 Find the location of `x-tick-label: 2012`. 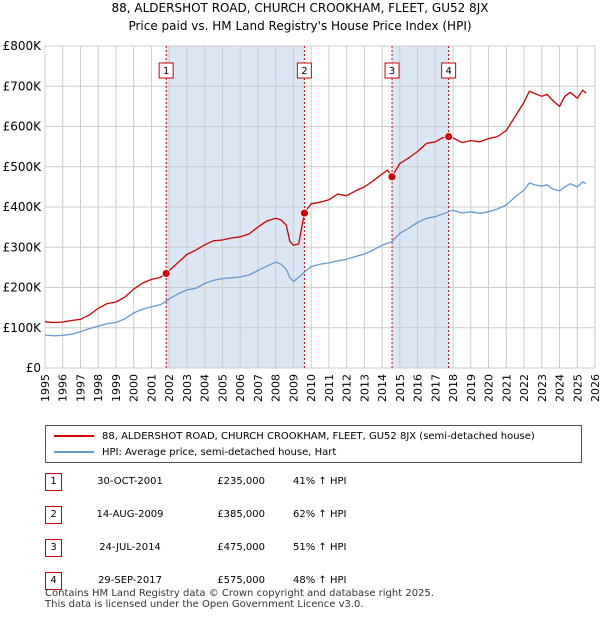

x-tick-label: 2012 is located at coordinates (347, 388).